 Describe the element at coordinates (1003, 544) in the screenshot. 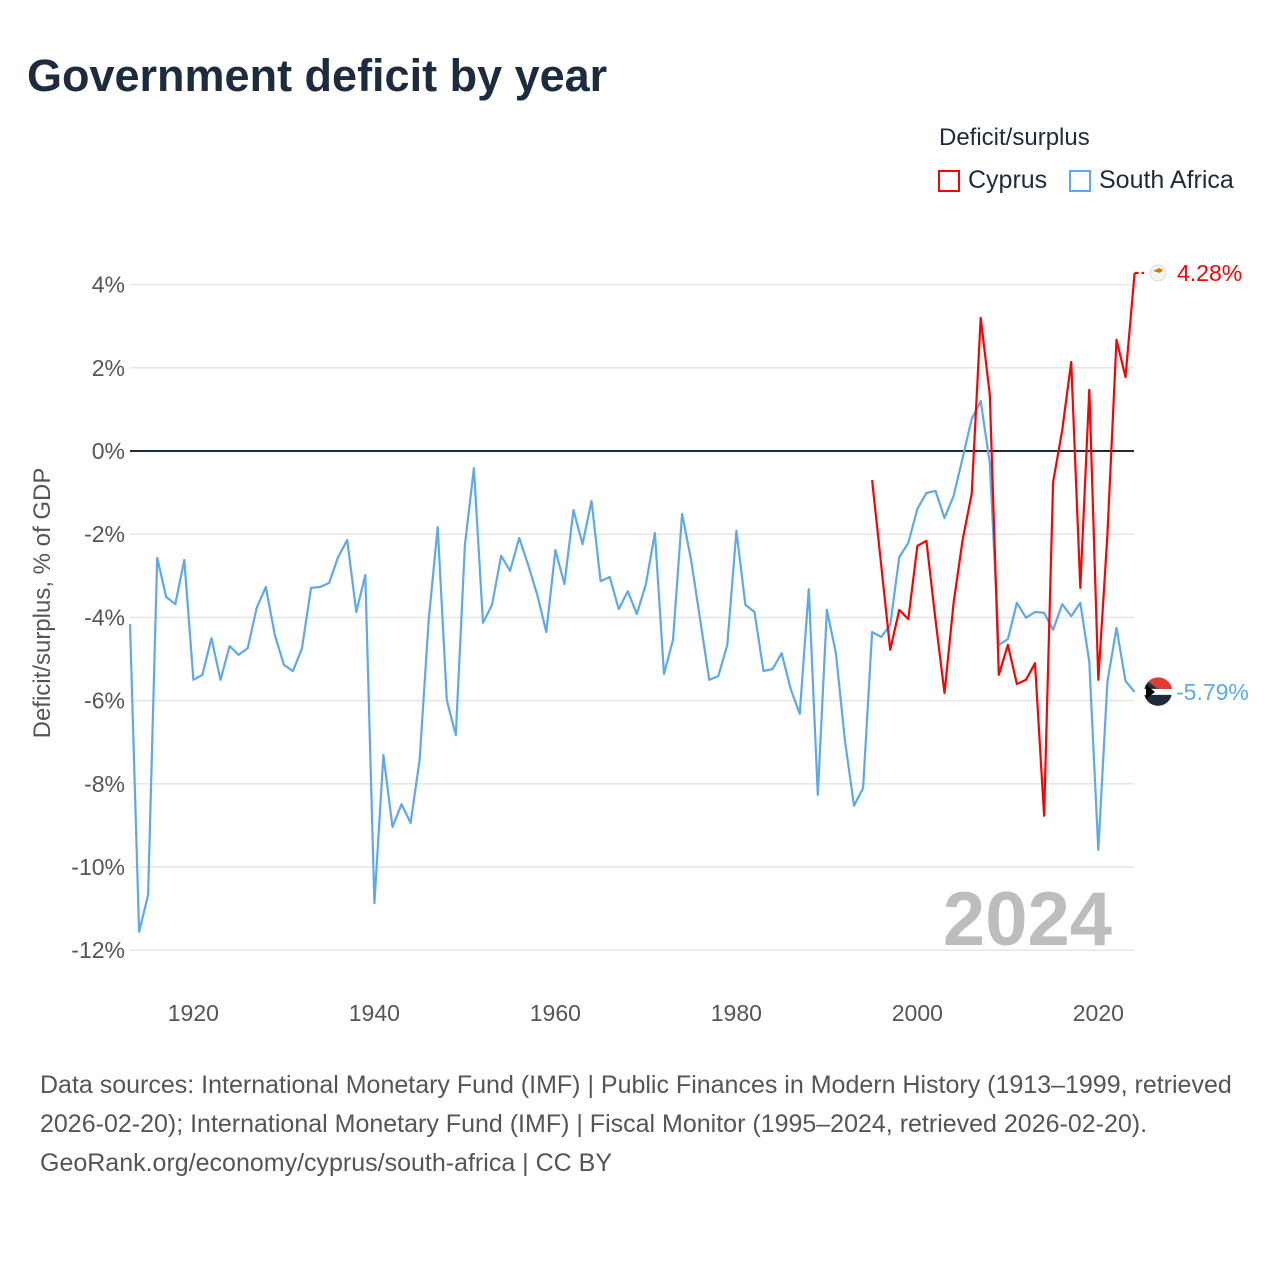

I see `series-line-cyprus` at that location.